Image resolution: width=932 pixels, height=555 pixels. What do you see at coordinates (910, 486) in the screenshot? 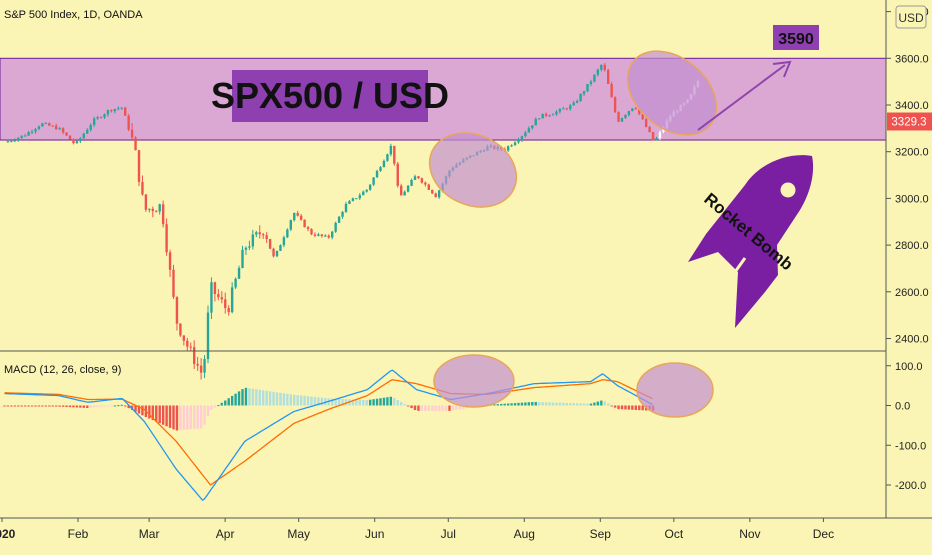
I see `macd-tick-label: -200.0` at bounding box center [910, 486].